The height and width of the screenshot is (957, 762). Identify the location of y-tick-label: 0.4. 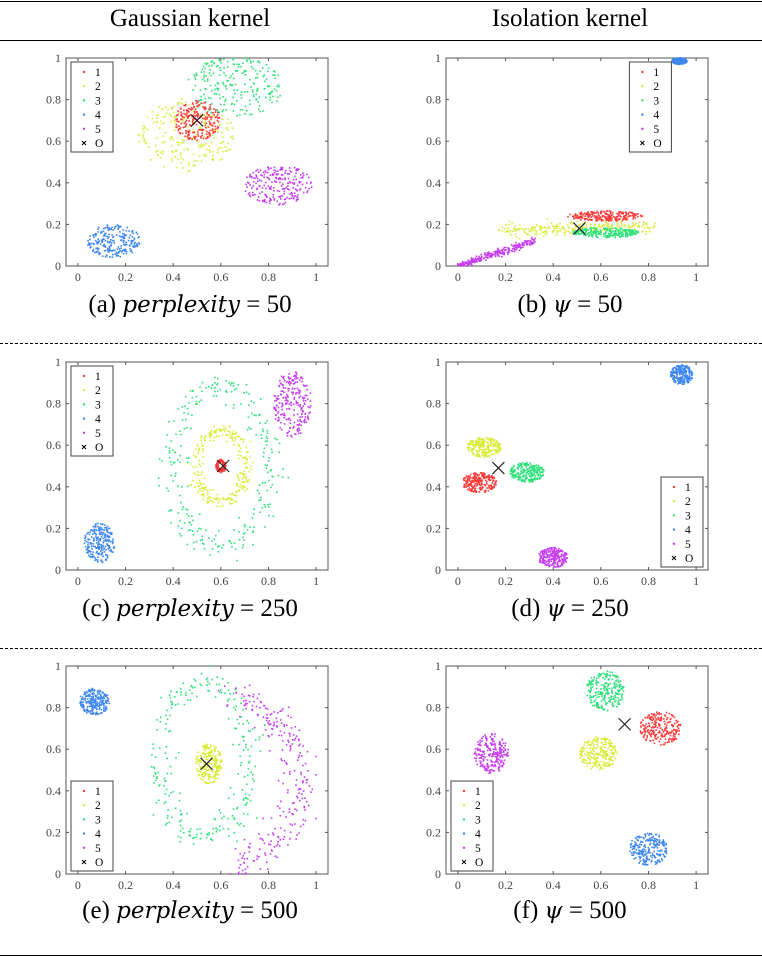
(433, 183).